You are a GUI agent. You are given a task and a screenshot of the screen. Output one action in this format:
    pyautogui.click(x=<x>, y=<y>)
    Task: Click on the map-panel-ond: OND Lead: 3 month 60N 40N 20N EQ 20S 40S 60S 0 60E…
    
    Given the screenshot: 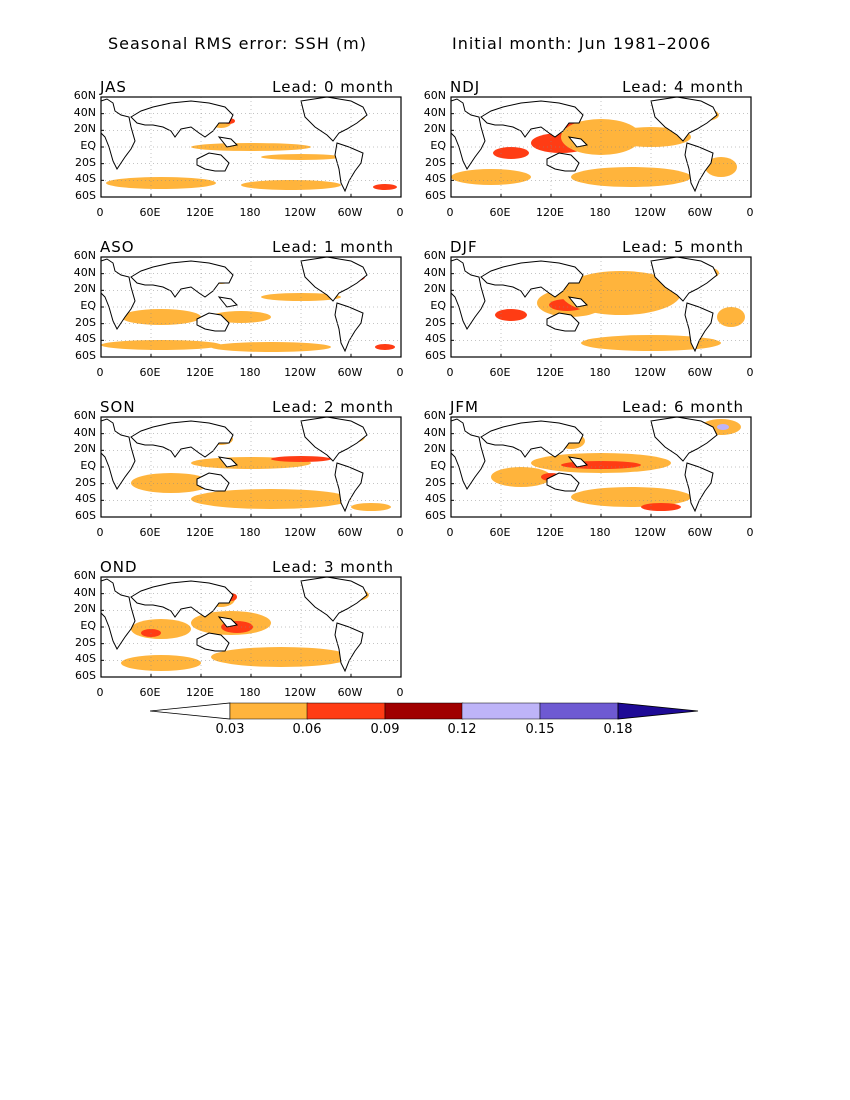 What is the action you would take?
    pyautogui.click(x=239, y=638)
    